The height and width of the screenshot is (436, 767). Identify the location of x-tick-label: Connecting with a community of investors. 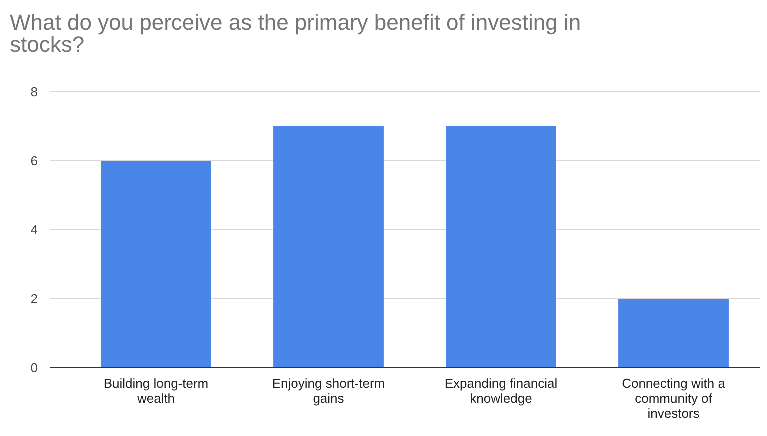
(674, 398).